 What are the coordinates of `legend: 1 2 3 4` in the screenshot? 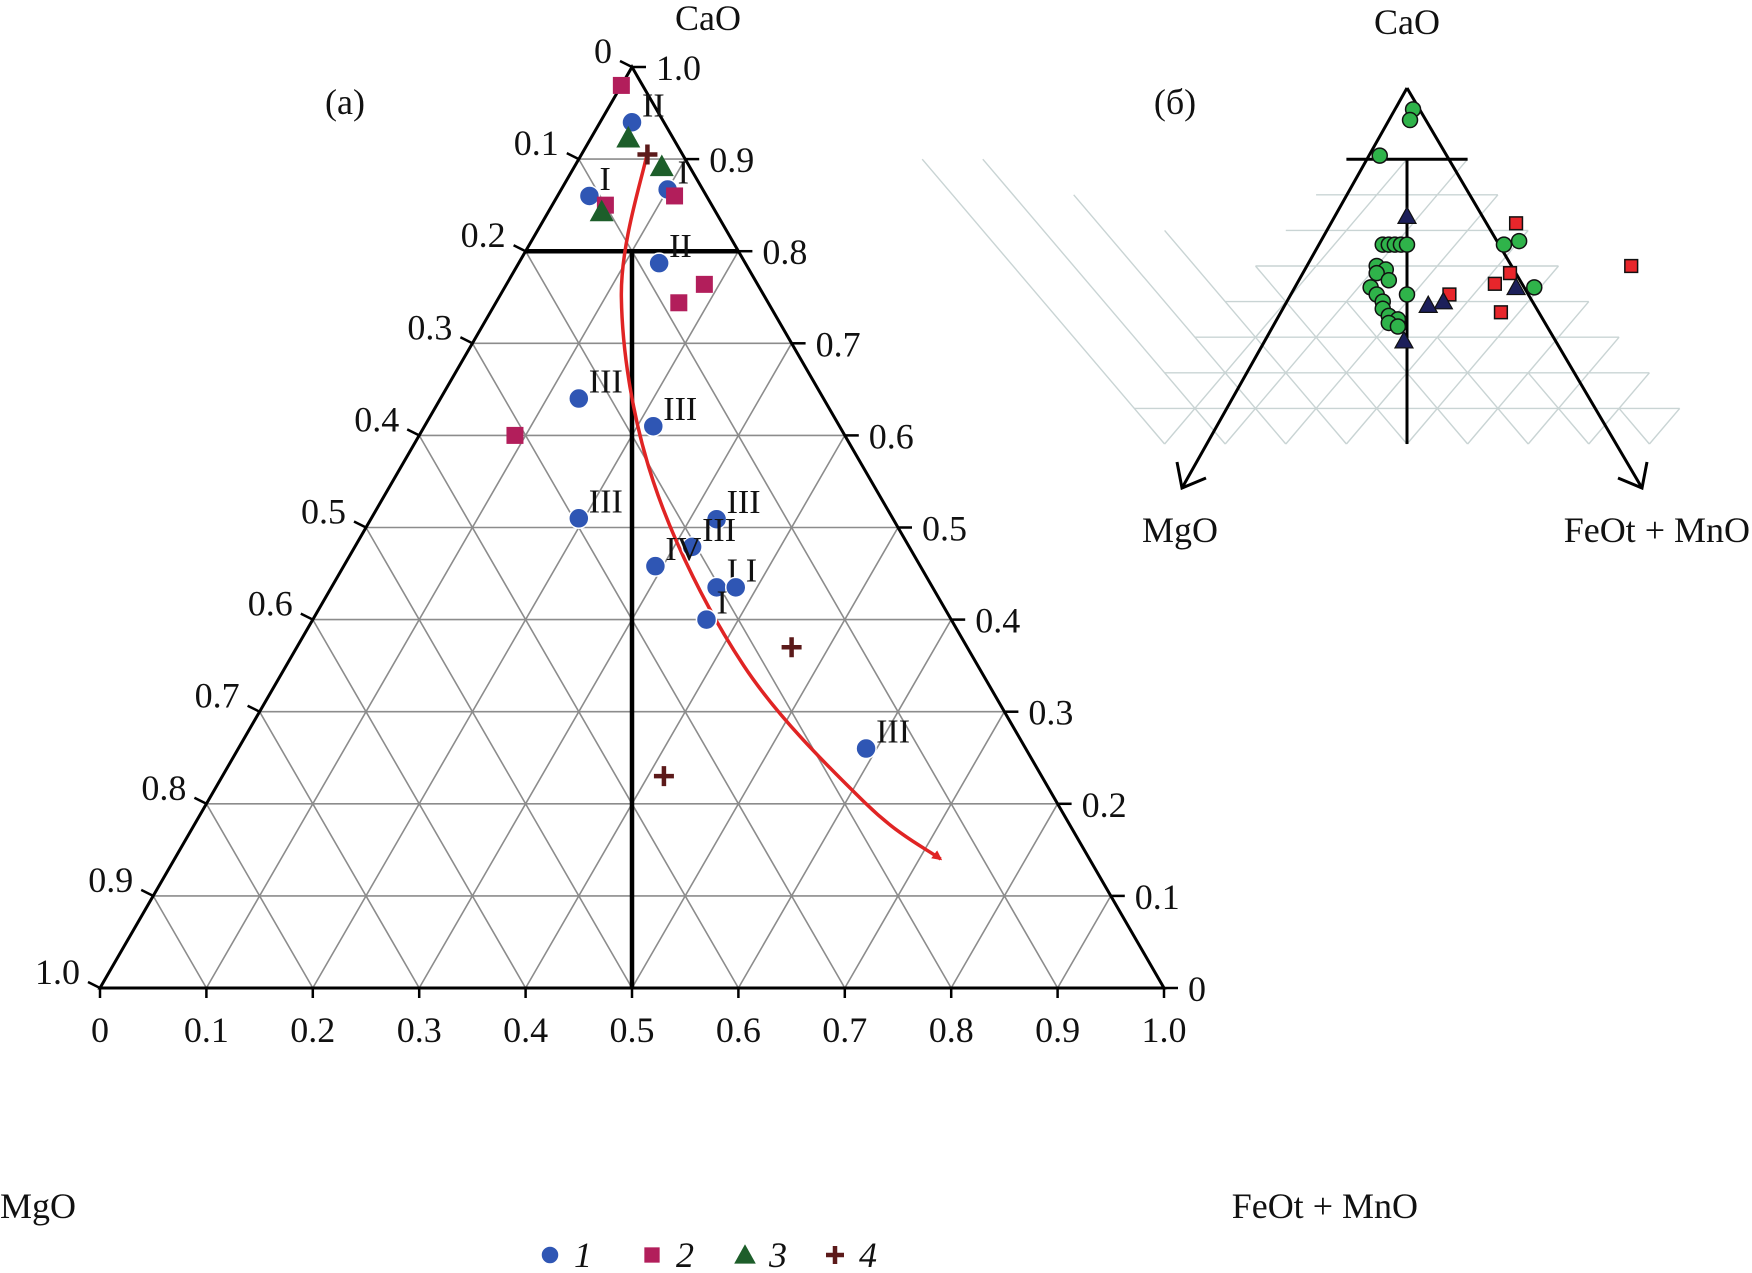 It's located at (708, 1254).